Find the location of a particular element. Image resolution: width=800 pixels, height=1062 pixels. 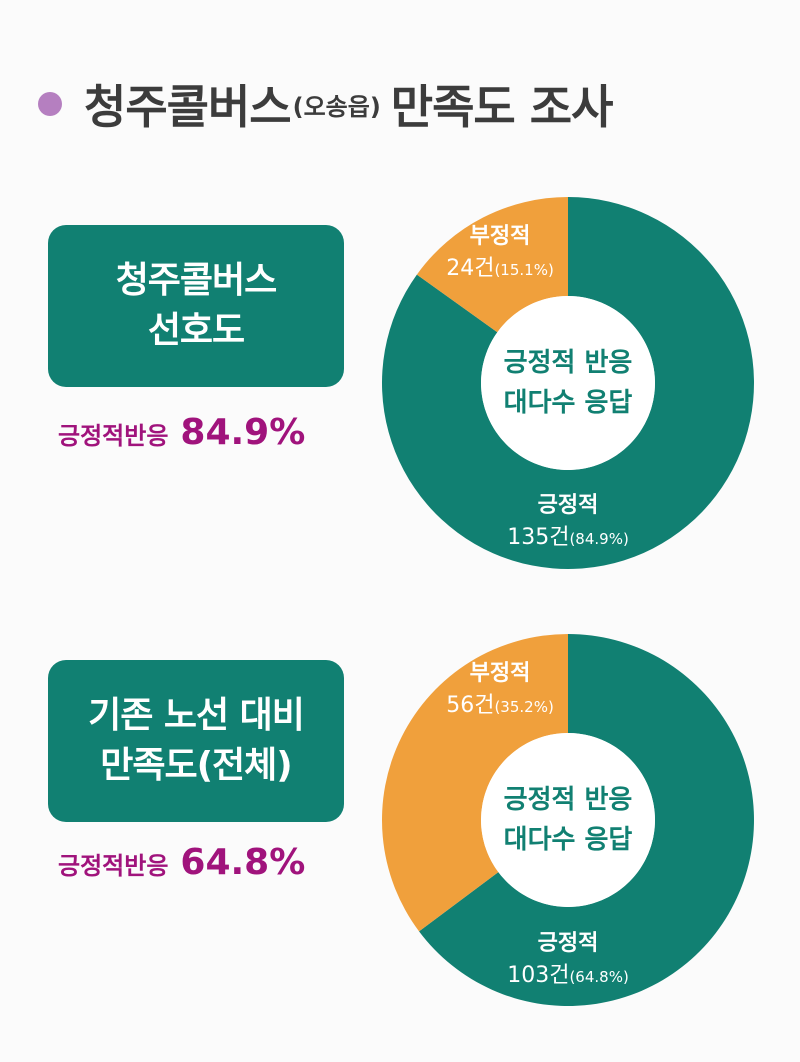

panel-2-stat-value: 64.8% is located at coordinates (243, 862).